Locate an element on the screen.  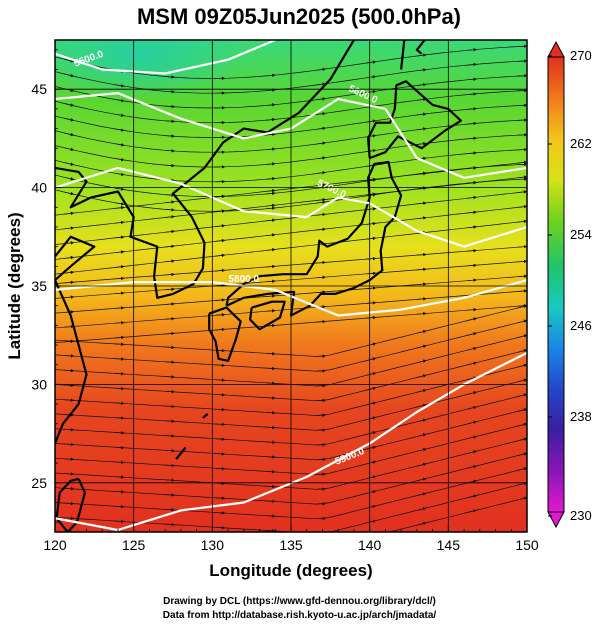
y-axis-label: Latitude (degrees) is located at coordinates (14, 285).